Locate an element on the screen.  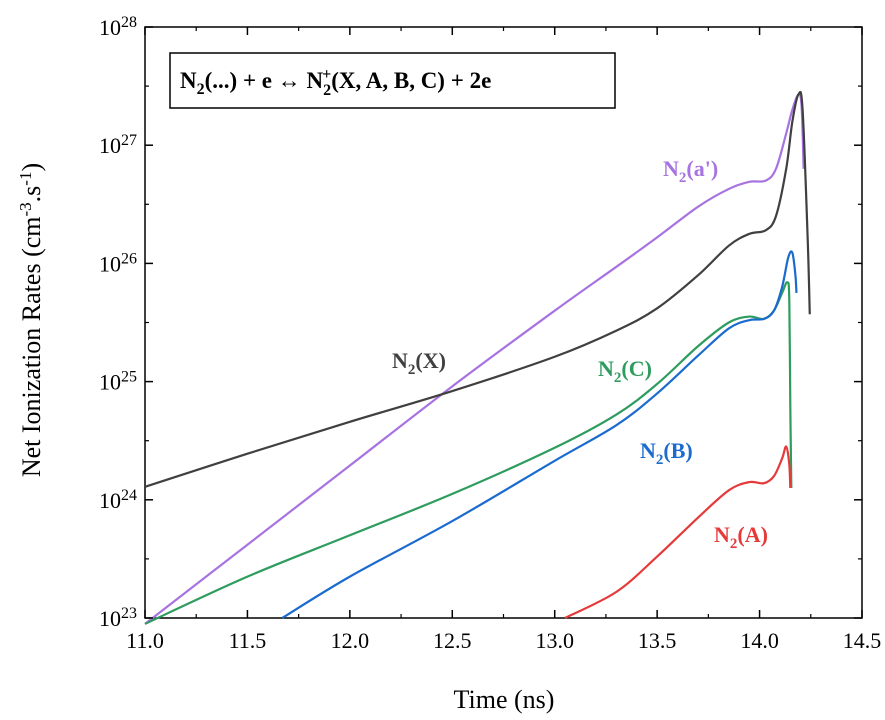
series-label-n2-b-: N2(B) is located at coordinates (666, 453).